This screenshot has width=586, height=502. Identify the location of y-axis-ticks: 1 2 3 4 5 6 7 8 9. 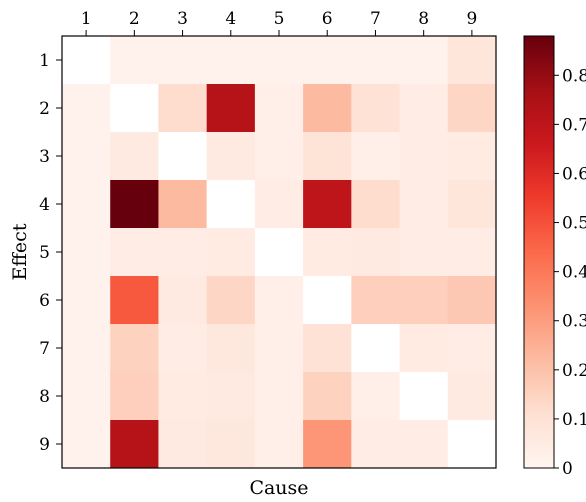
(50, 253).